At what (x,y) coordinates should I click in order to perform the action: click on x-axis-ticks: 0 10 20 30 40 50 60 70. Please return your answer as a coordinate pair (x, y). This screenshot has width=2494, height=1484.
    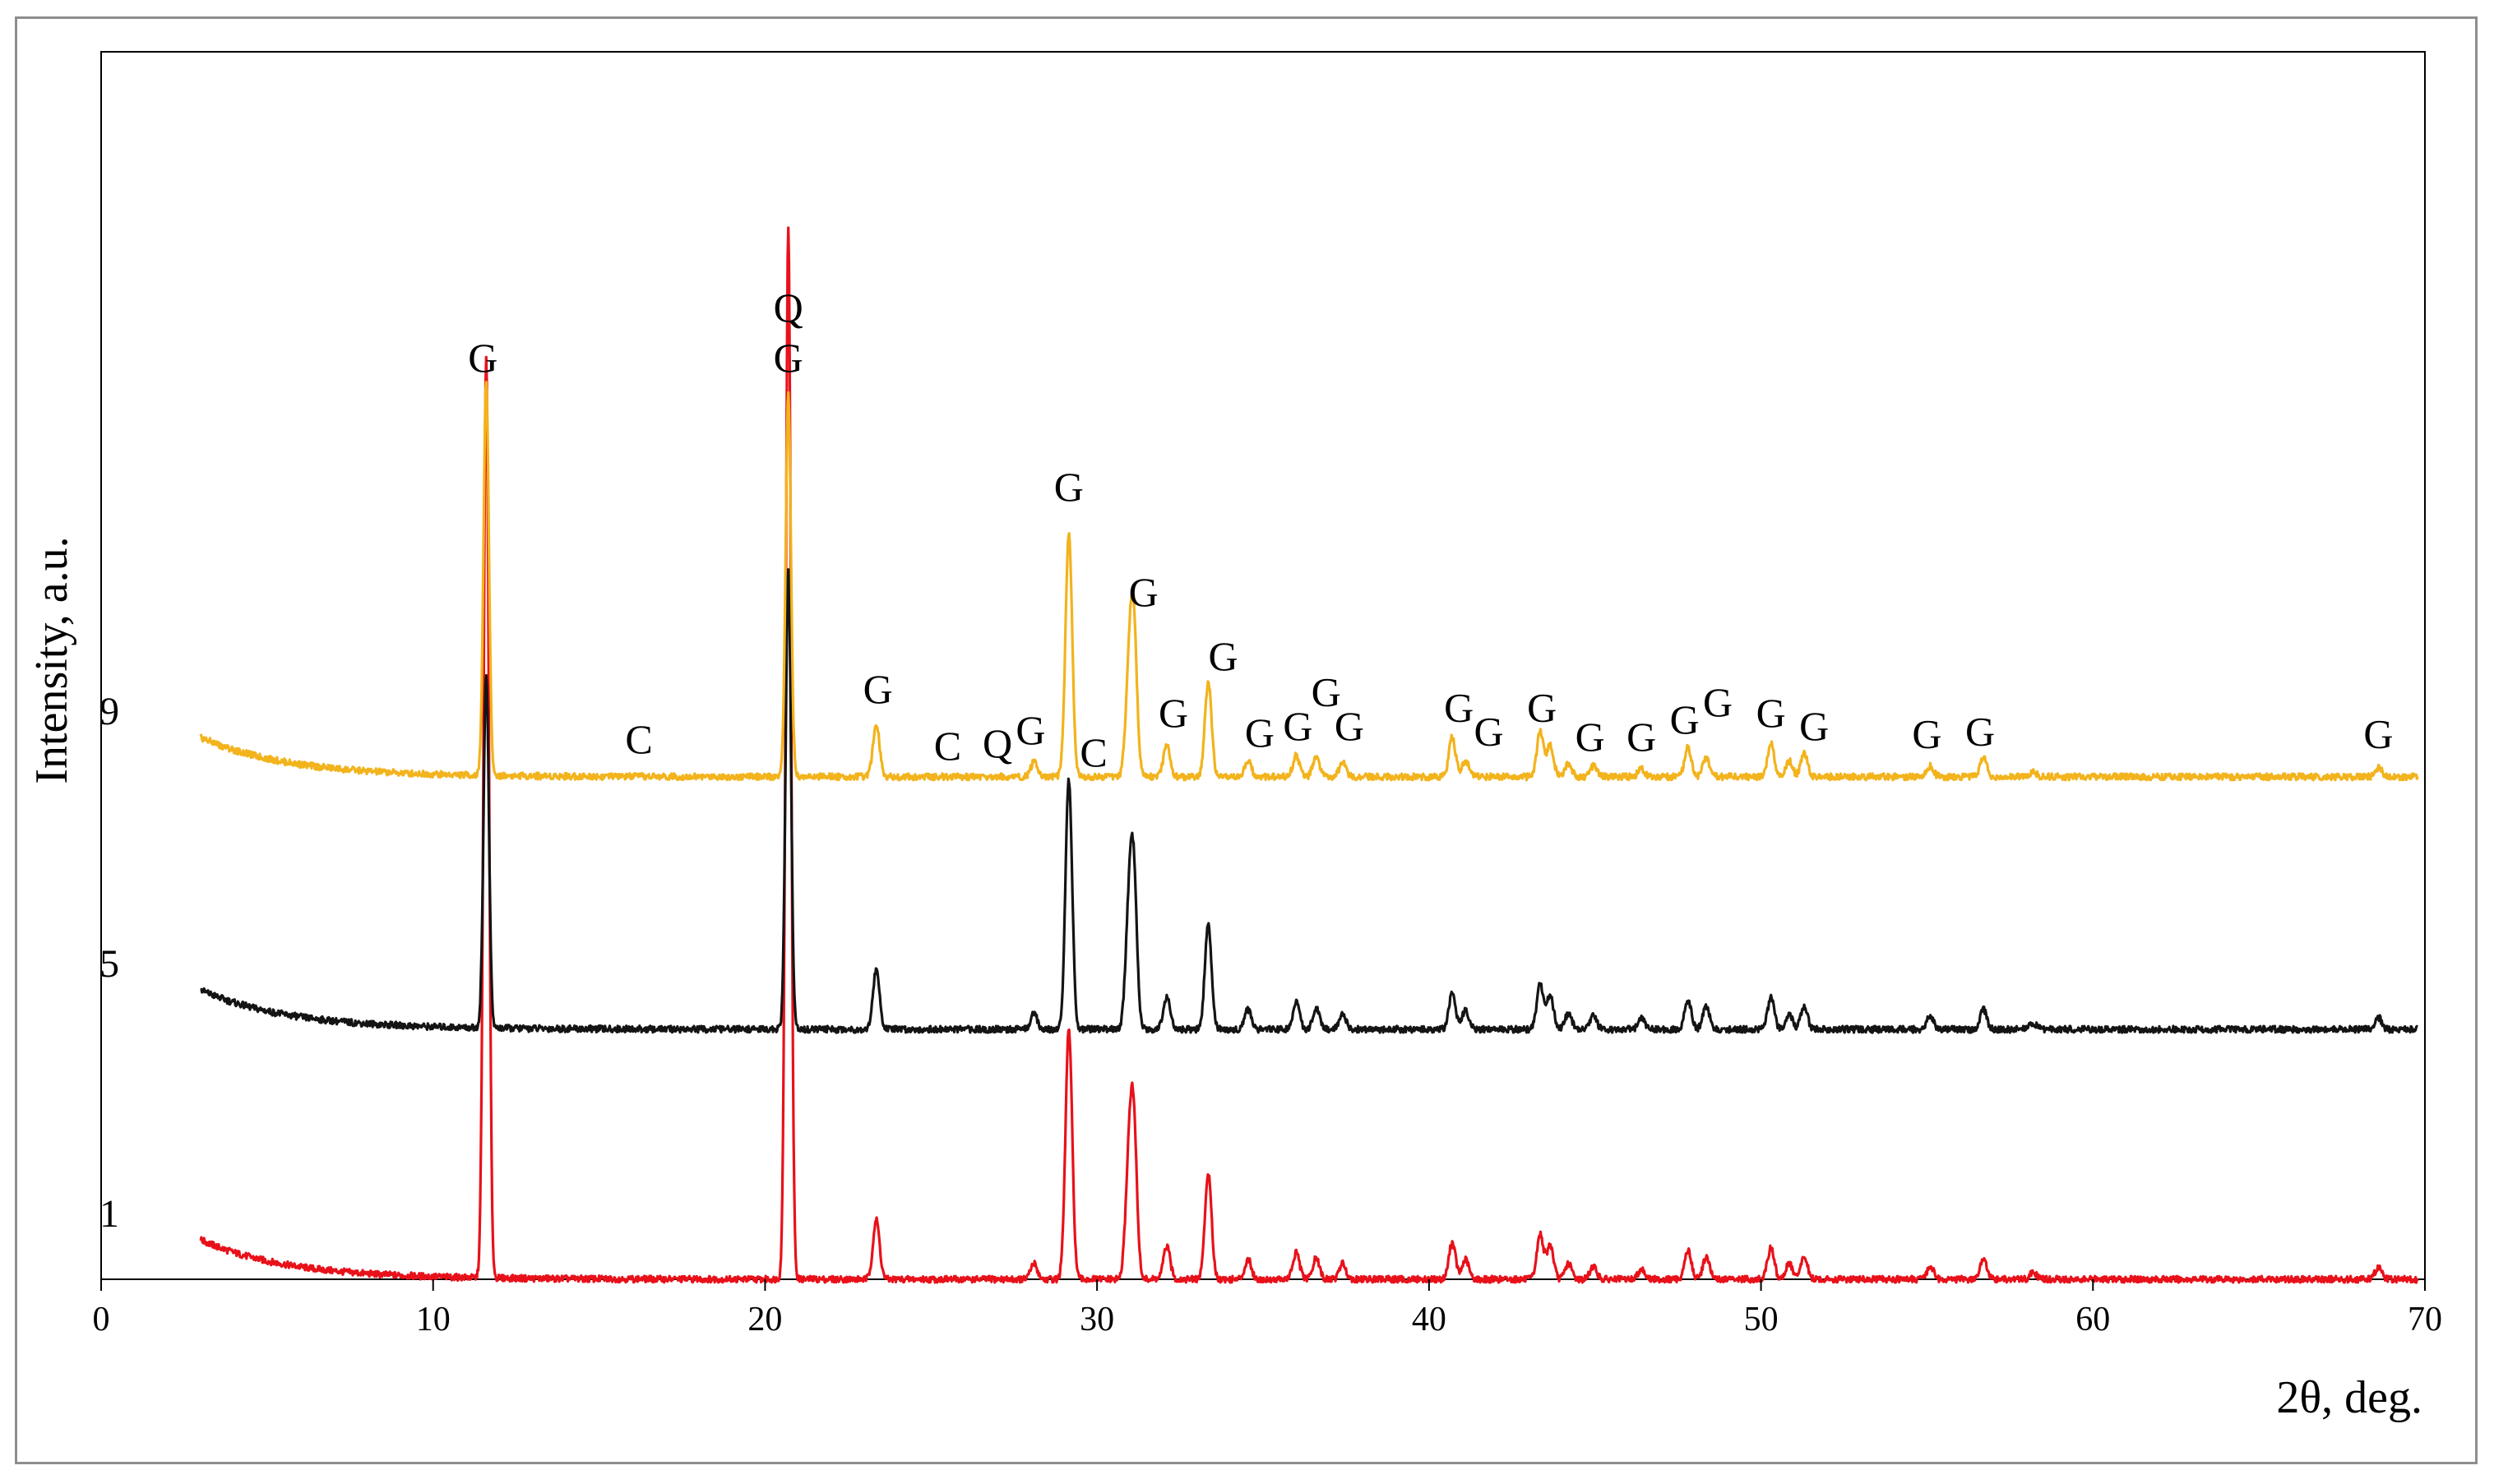
    Looking at the image, I should click on (1267, 1309).